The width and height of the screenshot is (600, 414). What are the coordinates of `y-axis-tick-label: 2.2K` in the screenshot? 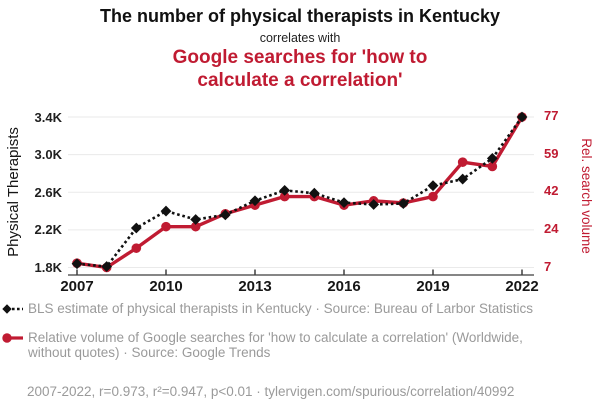 It's located at (48, 230).